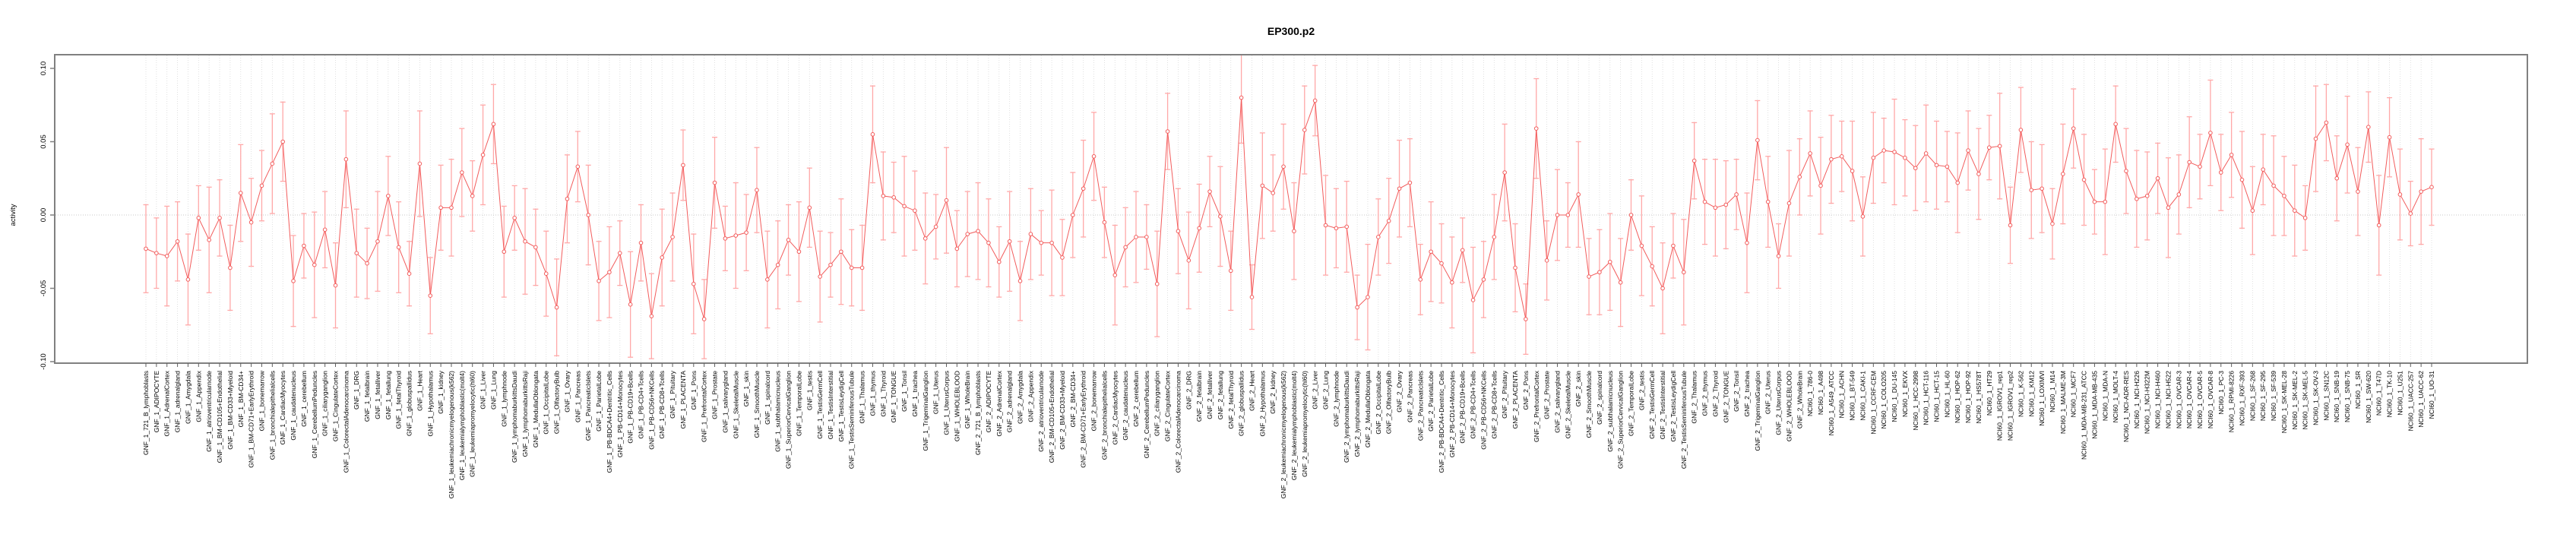  What do you see at coordinates (1199, 396) in the screenshot?
I see `x-tick-label: GNF_2_fetalbrain` at bounding box center [1199, 396].